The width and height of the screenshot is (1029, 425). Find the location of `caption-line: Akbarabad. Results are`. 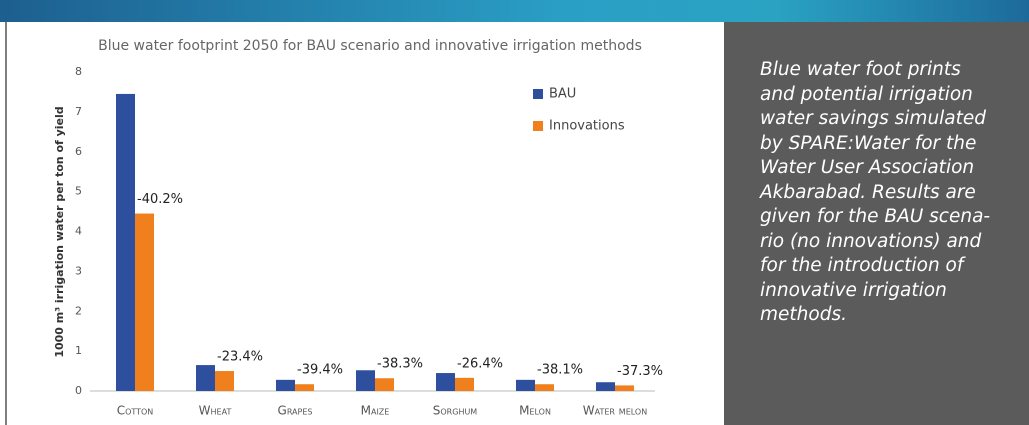

caption-line: Akbarabad. Results are is located at coordinates (868, 192).